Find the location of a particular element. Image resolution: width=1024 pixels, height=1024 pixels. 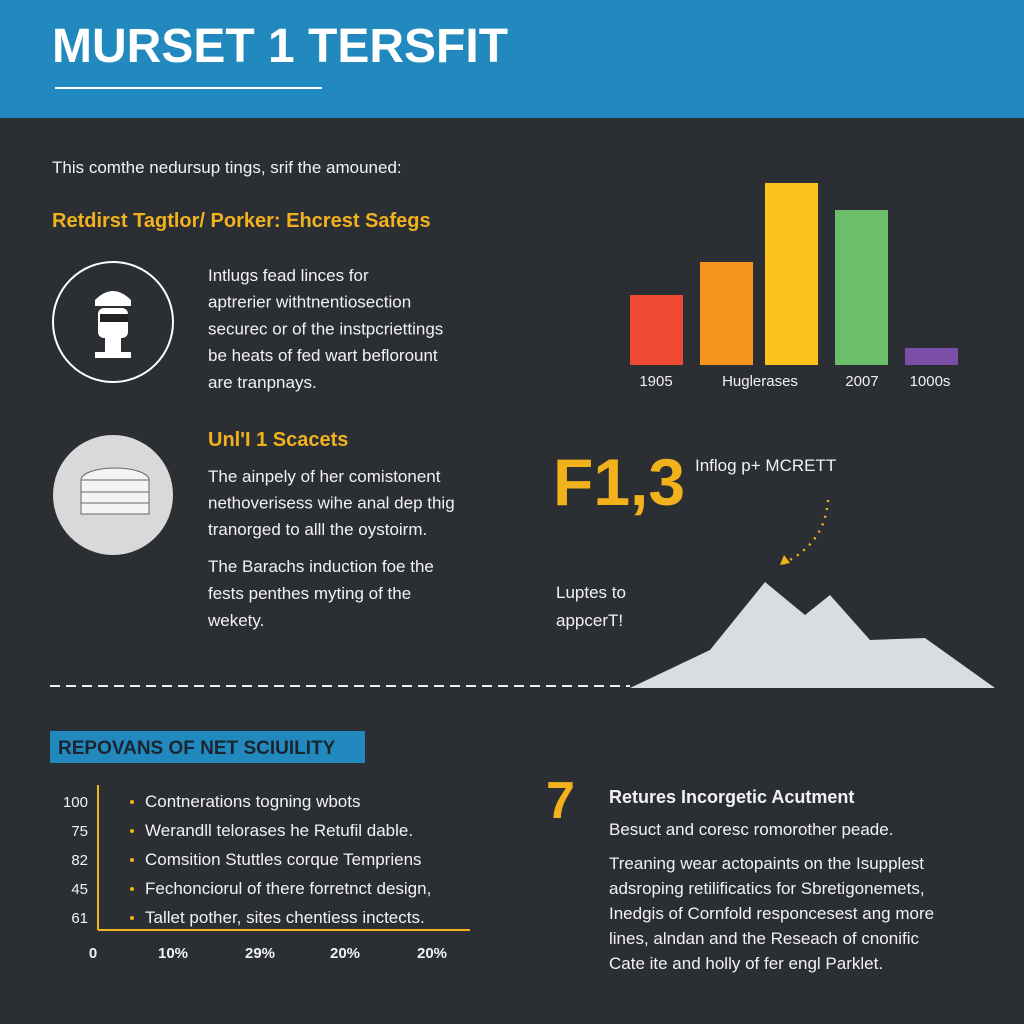

stat-value: F1,3 is located at coordinates (619, 482).